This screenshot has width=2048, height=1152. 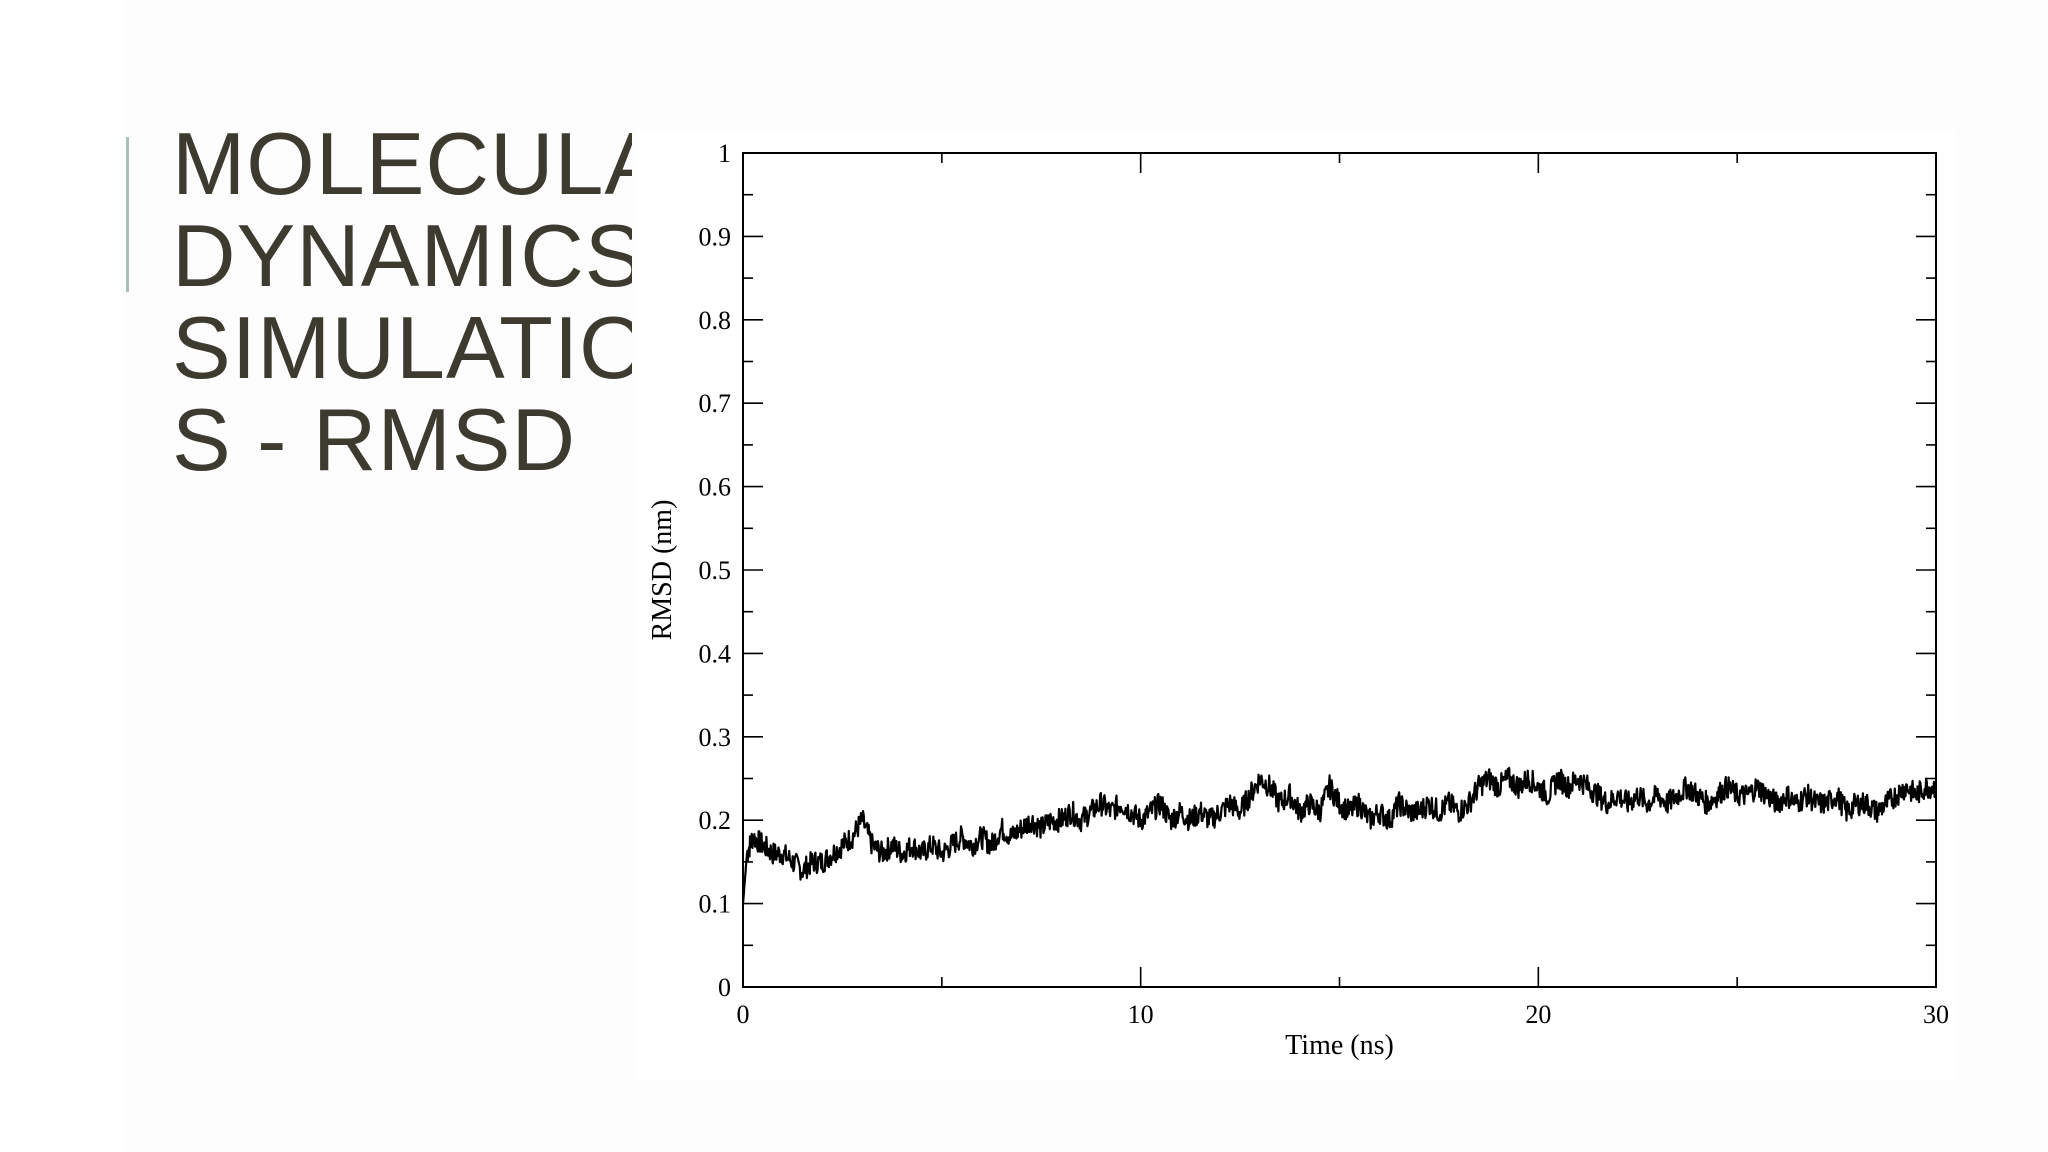 I want to click on series-line-rmsd, so click(x=1339, y=835).